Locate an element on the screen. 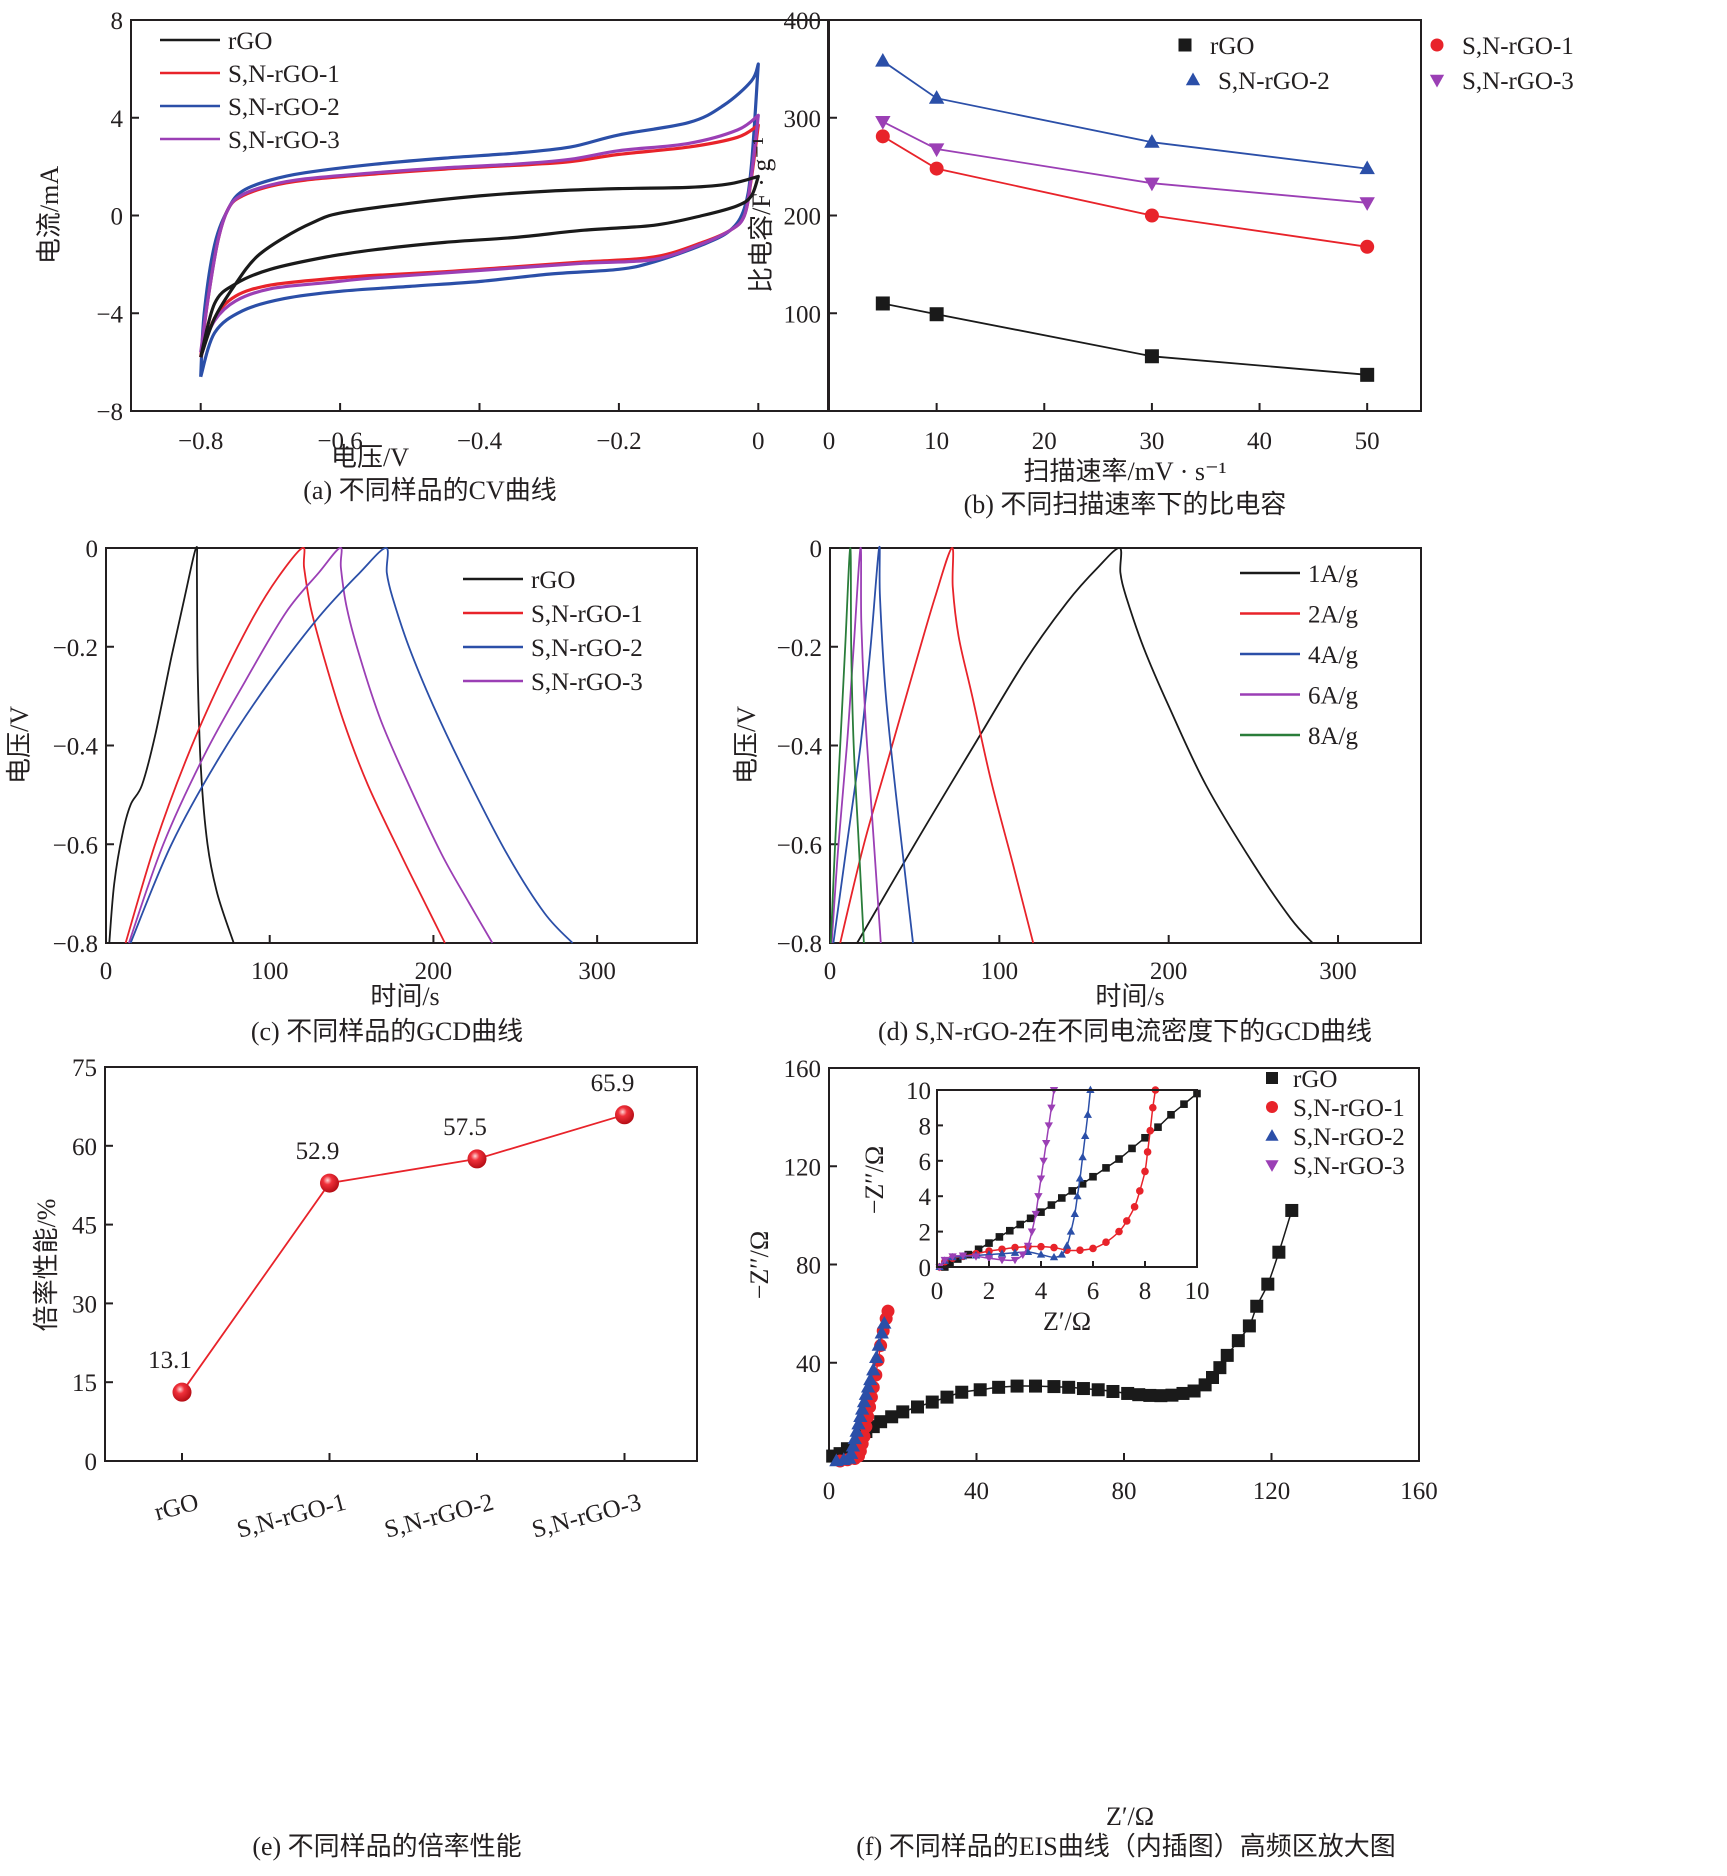 The image size is (1727, 1876). x-tick-label: 300 is located at coordinates (1338, 971).